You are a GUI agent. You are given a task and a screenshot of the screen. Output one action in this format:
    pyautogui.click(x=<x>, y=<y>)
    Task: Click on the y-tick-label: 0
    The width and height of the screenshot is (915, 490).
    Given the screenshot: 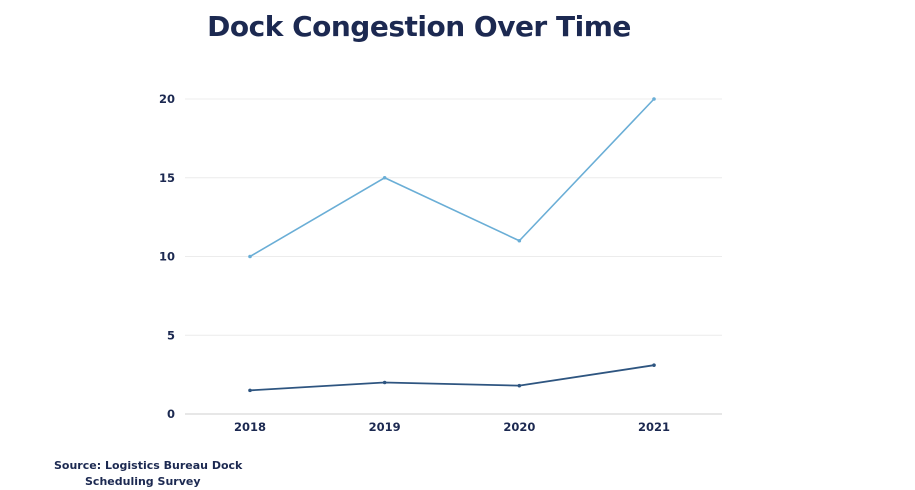 What is the action you would take?
    pyautogui.click(x=171, y=414)
    